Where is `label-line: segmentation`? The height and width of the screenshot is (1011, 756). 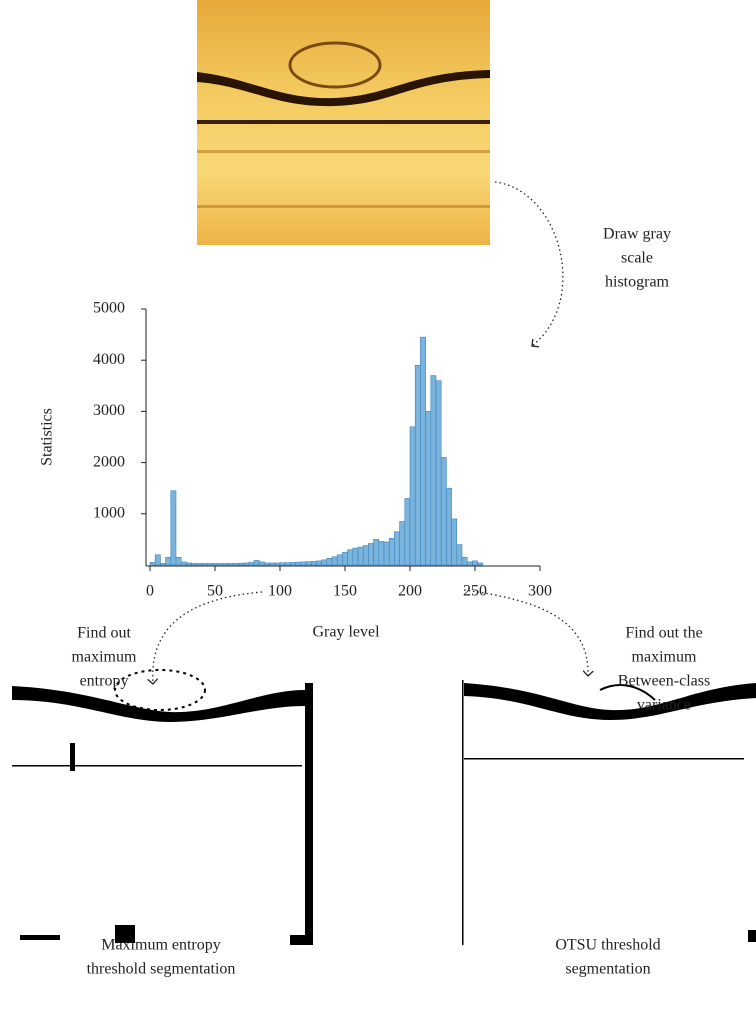
label-line: segmentation is located at coordinates (607, 969).